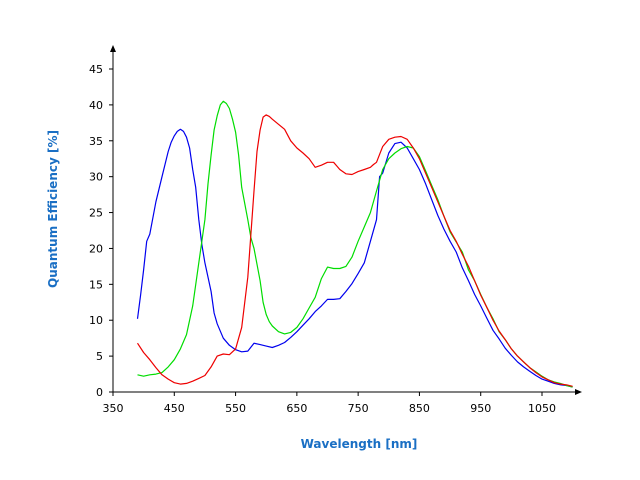  Describe the element at coordinates (296, 408) in the screenshot. I see `x-tick-label: 650` at that location.